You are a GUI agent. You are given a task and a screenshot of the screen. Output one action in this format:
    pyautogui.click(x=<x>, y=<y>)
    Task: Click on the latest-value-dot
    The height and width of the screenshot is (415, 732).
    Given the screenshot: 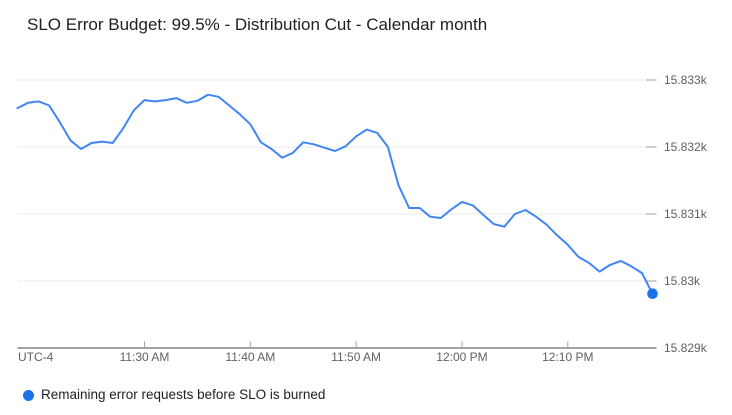 What is the action you would take?
    pyautogui.click(x=652, y=294)
    